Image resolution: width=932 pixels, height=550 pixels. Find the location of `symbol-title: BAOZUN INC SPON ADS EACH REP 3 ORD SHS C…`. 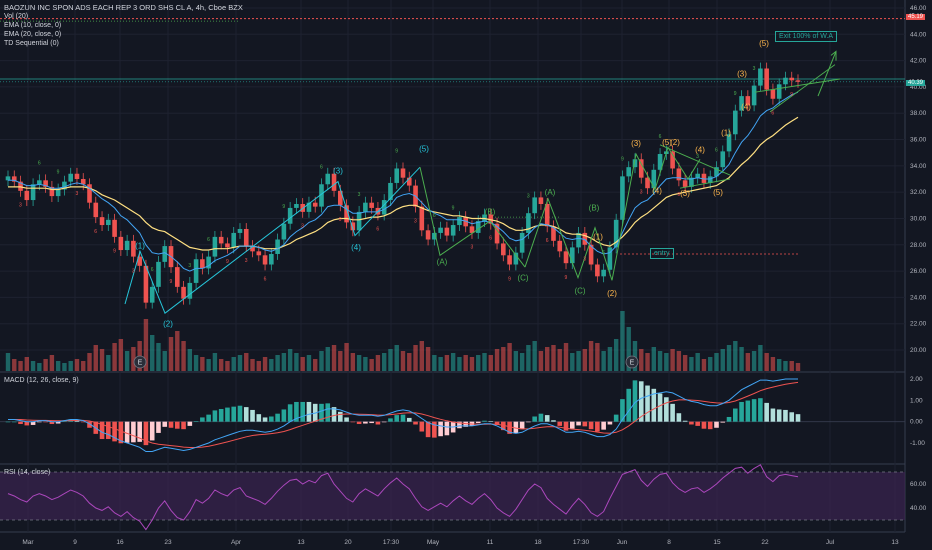

symbol-title: BAOZUN INC SPON ADS EACH REP 3 ORD SHS C… is located at coordinates (123, 7).